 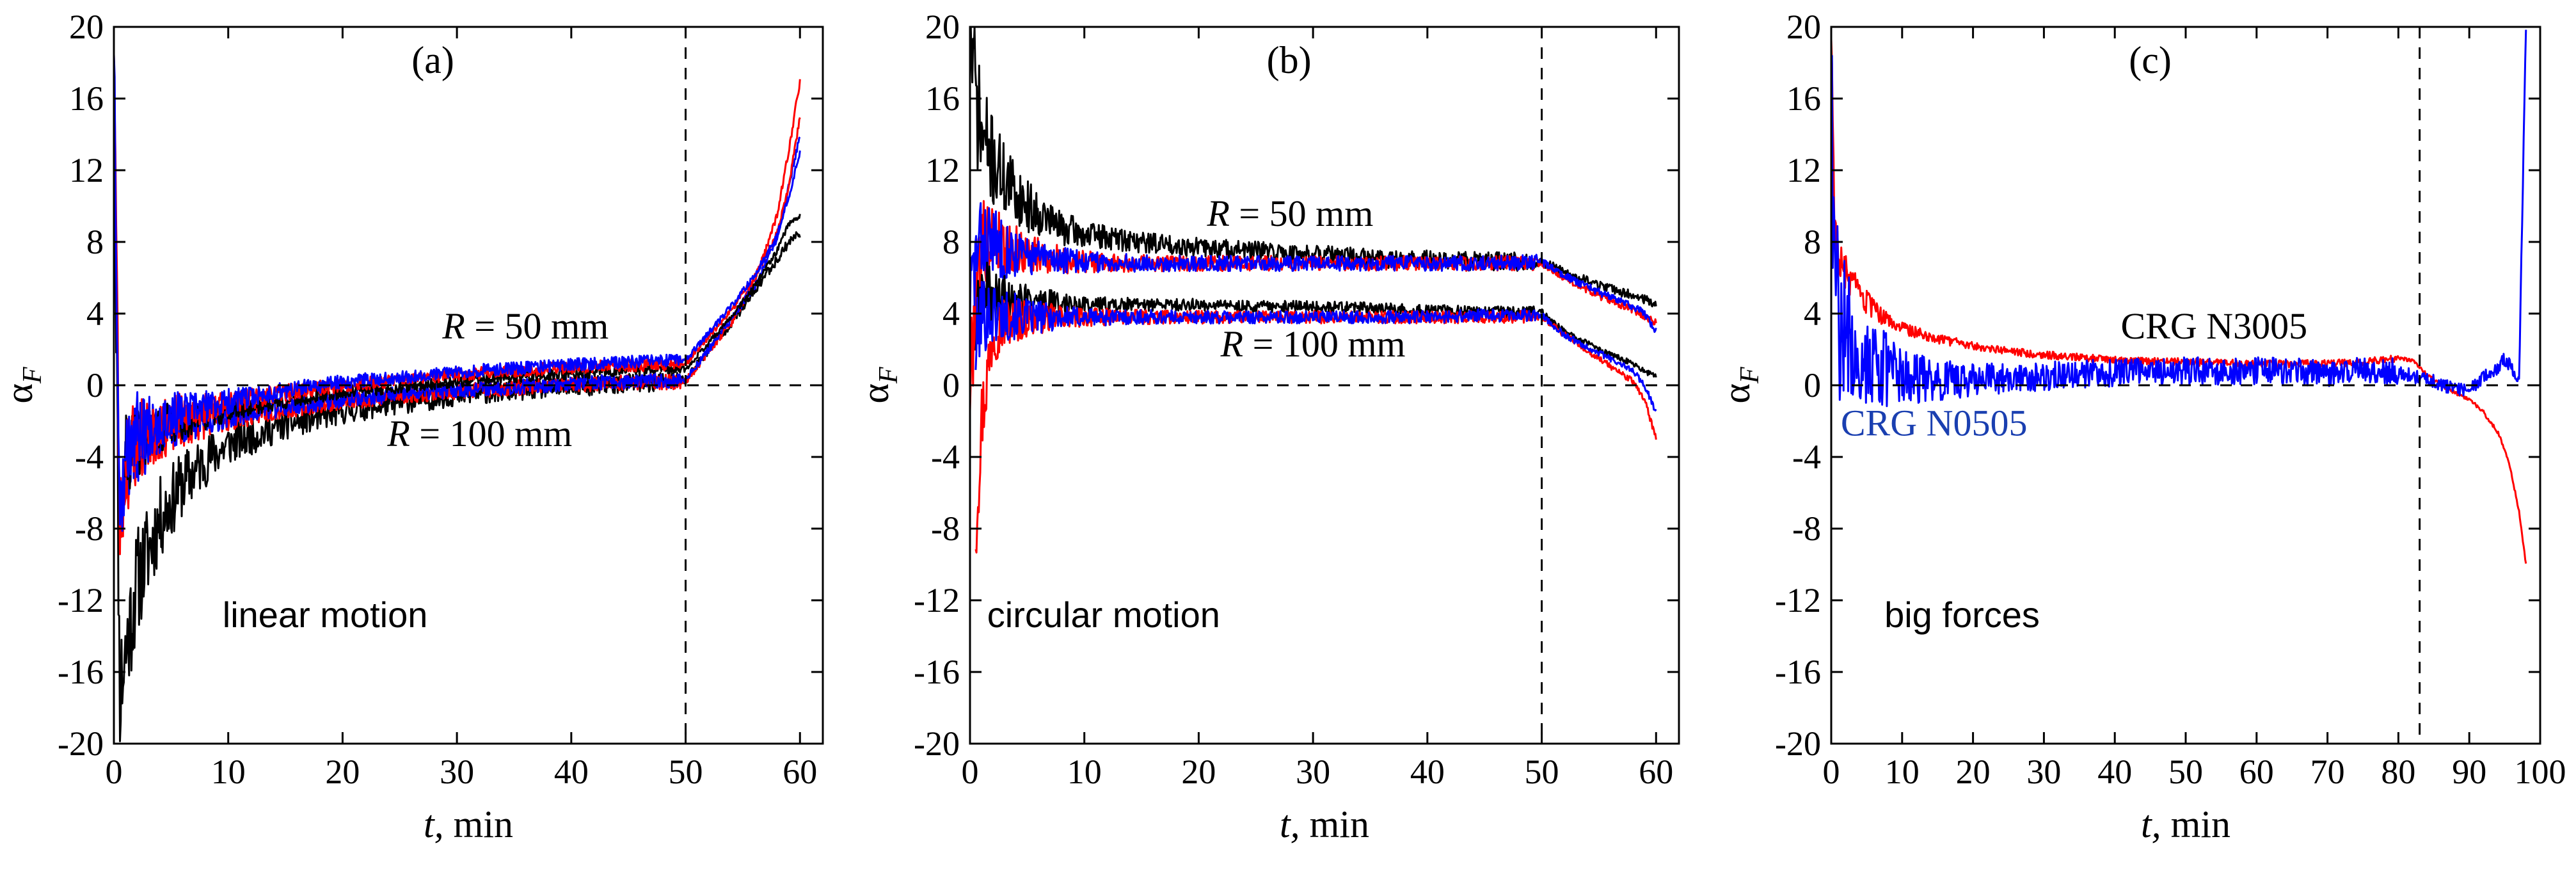 What do you see at coordinates (1313, 772) in the screenshot?
I see `panel-b-x-tick-label: 30` at bounding box center [1313, 772].